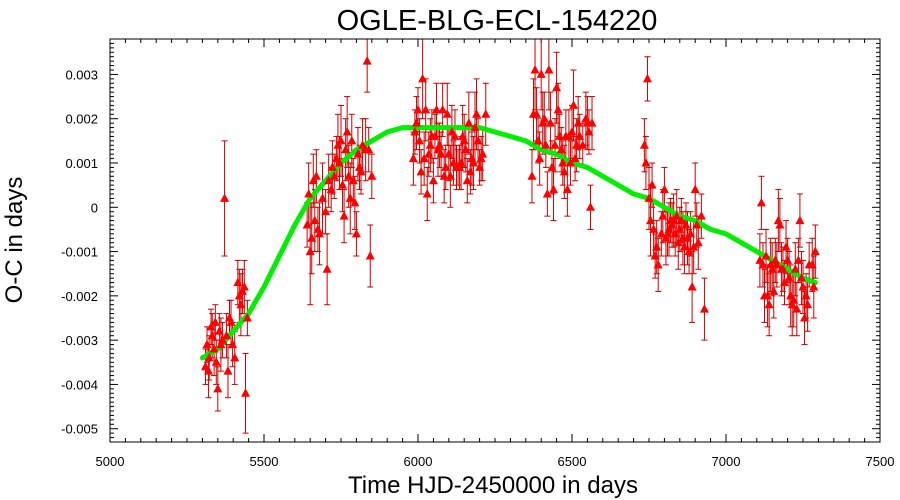  What do you see at coordinates (497, 21) in the screenshot?
I see `chart-title: OGLE-BLG-ECL-154220` at bounding box center [497, 21].